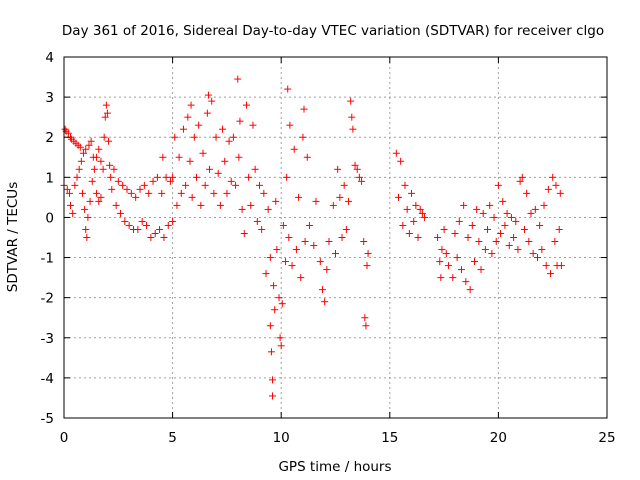 Image resolution: width=640 pixels, height=480 pixels. I want to click on x-tick-label: 0, so click(64, 438).